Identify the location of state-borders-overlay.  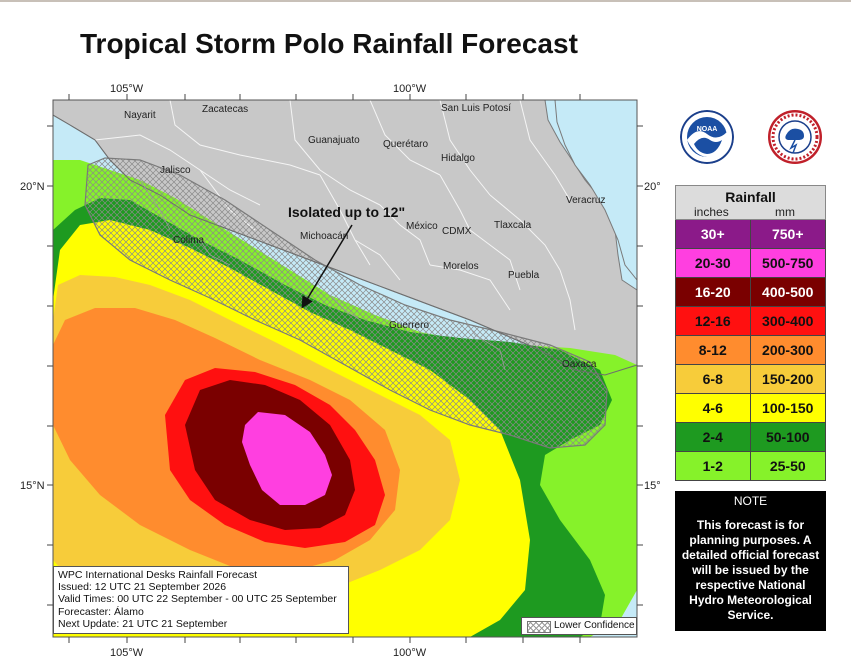
(322, 275).